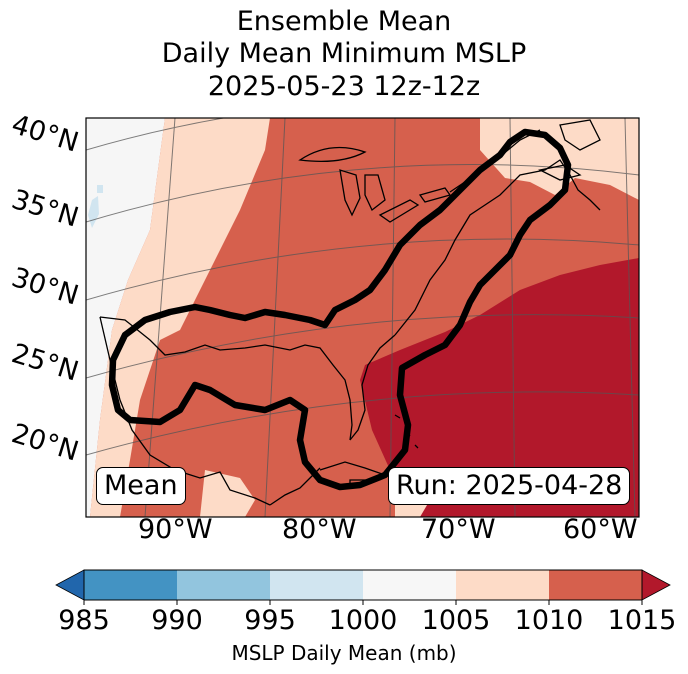 The width and height of the screenshot is (688, 674). I want to click on colorbar-tick-label: 1015, so click(642, 620).